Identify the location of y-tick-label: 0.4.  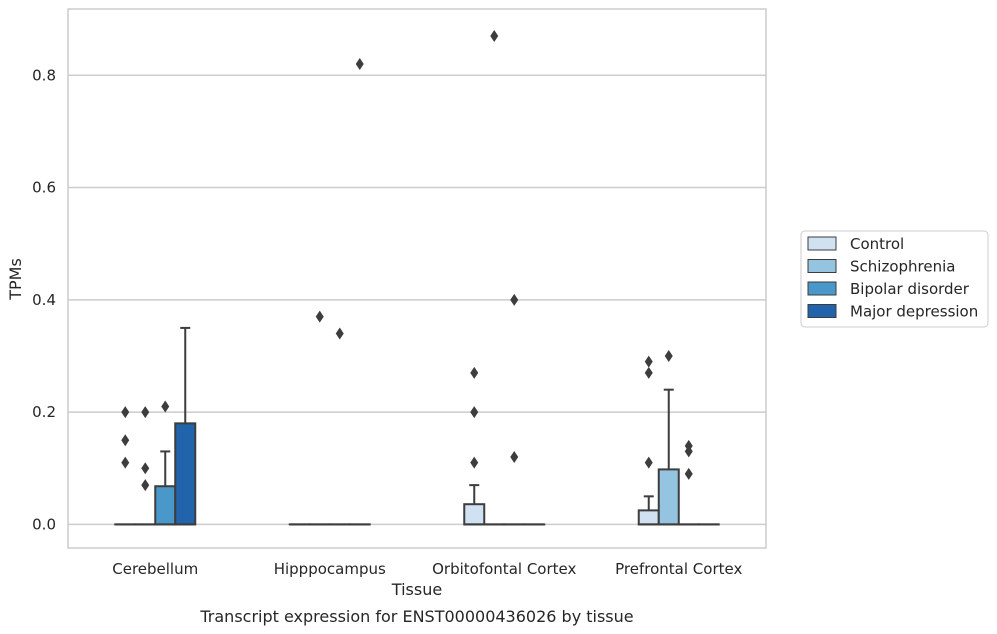
(44, 300).